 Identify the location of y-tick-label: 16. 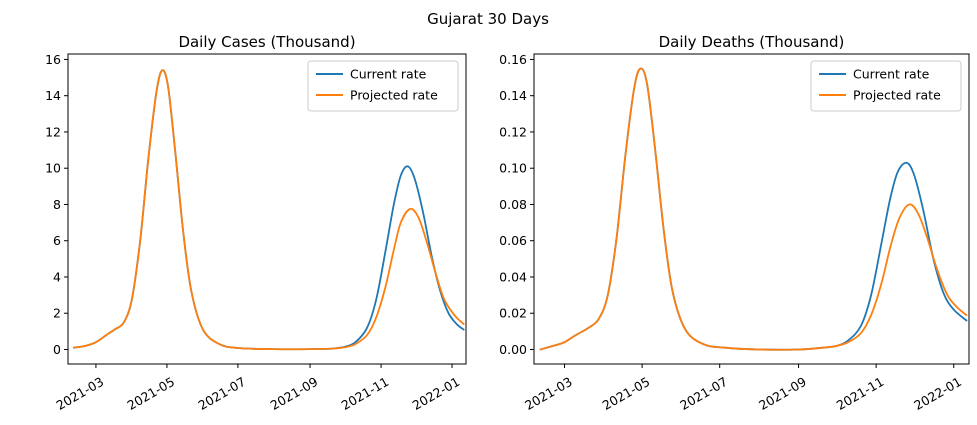
(53, 59).